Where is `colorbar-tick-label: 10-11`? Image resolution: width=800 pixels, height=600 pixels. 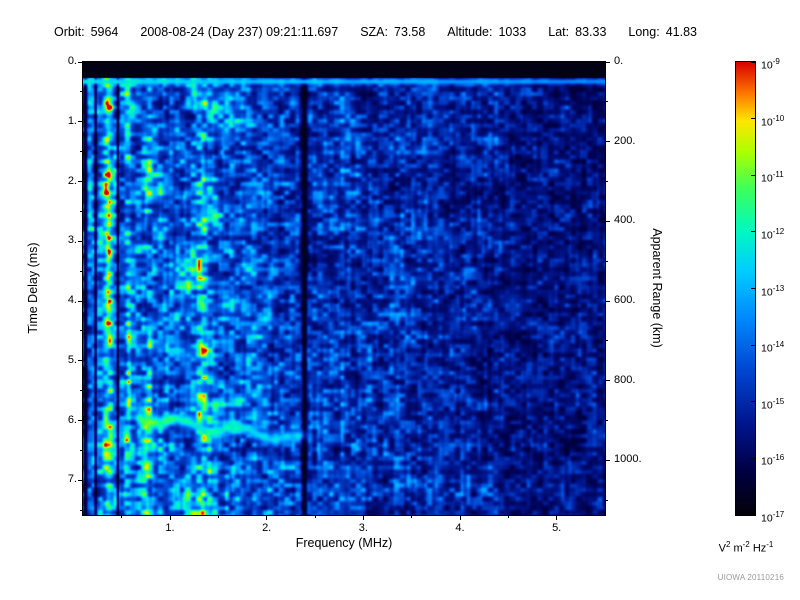 colorbar-tick-label: 10-11 is located at coordinates (772, 177).